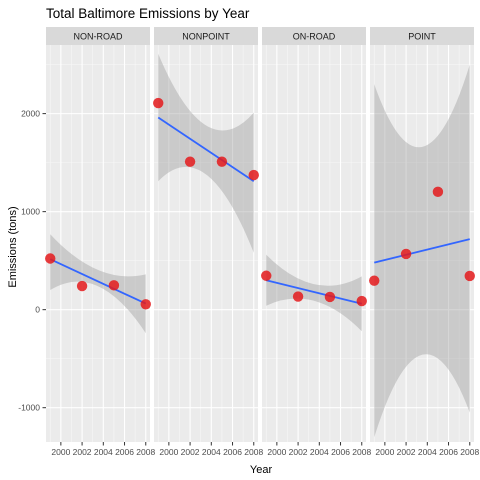 The image size is (480, 480). Describe the element at coordinates (37, 310) in the screenshot. I see `y-tick-label: 0` at that location.